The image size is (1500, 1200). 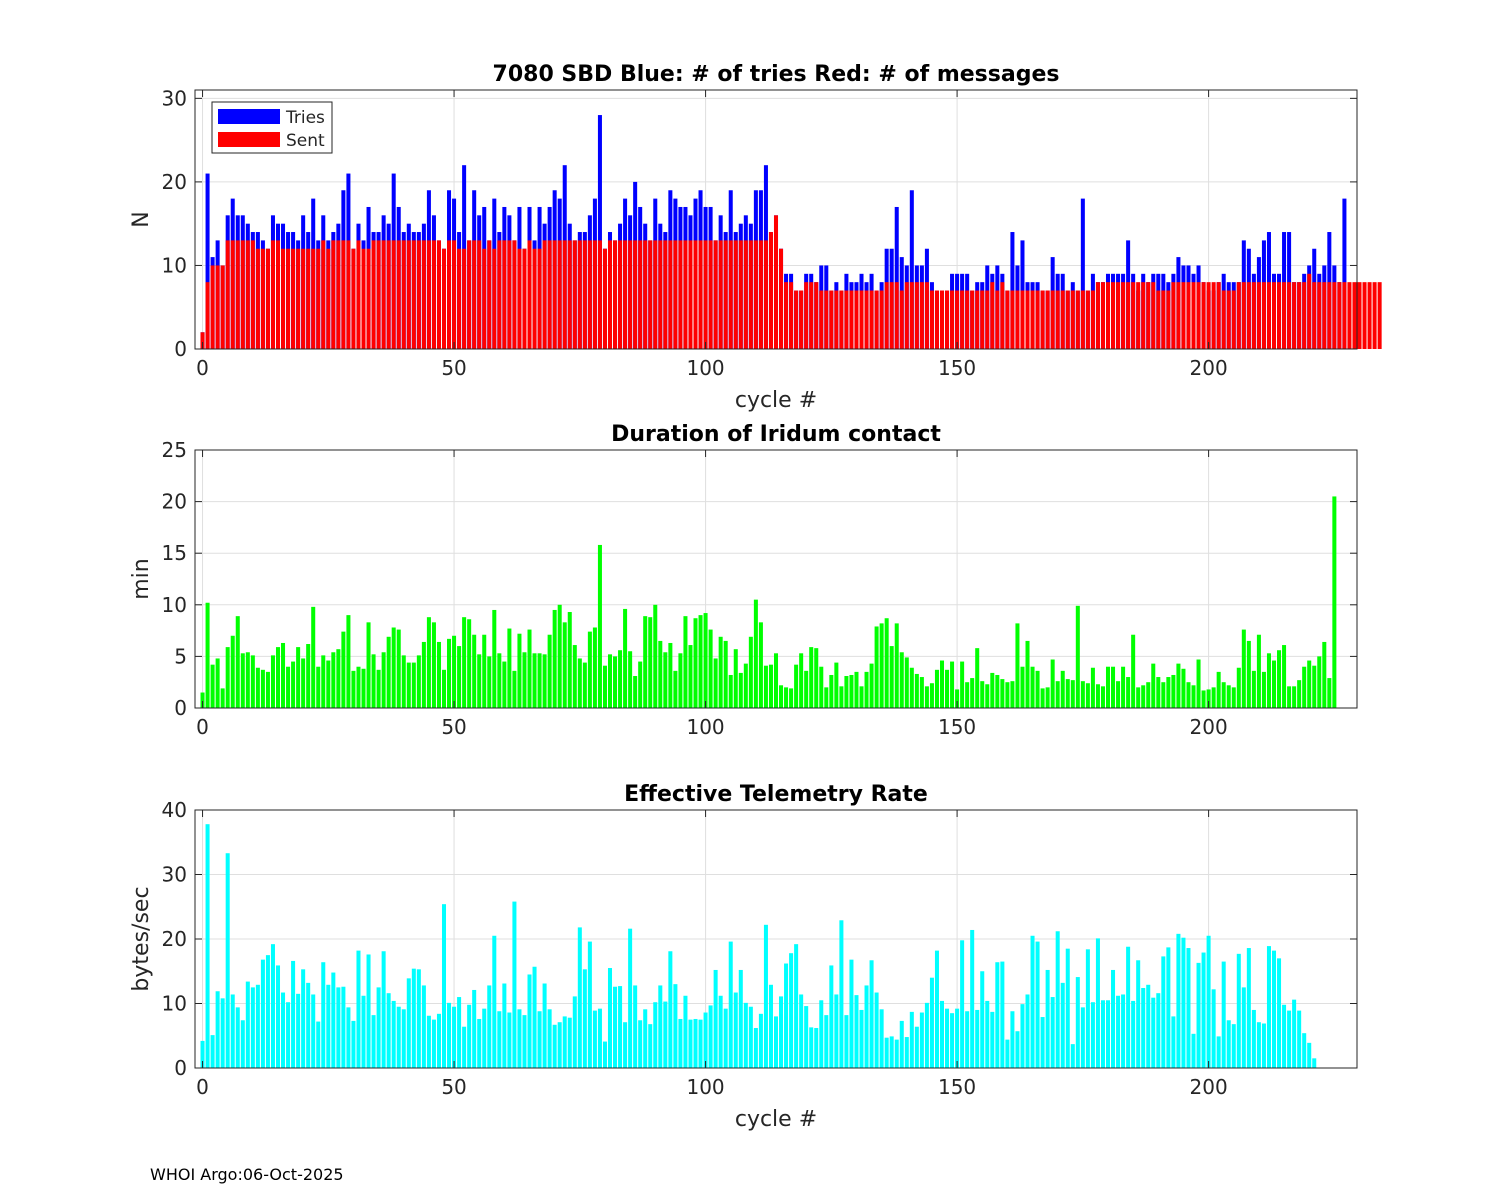 I want to click on y-tick-label: 20, so click(x=174, y=502).